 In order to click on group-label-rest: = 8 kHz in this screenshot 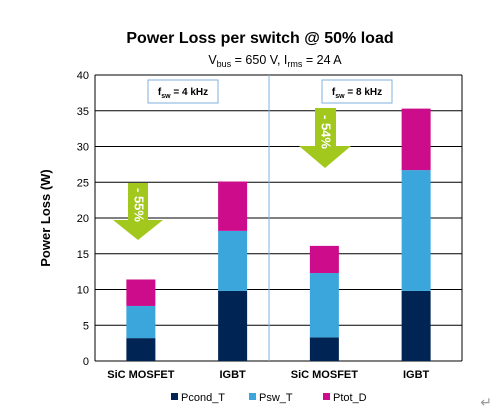, I will do `click(364, 92)`.